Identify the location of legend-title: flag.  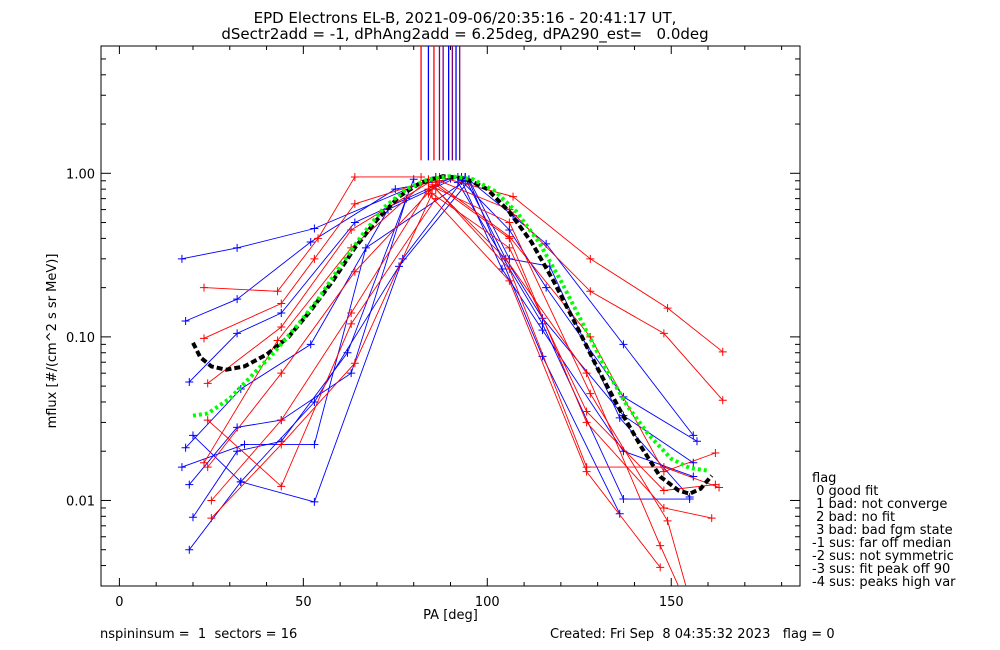
(824, 478).